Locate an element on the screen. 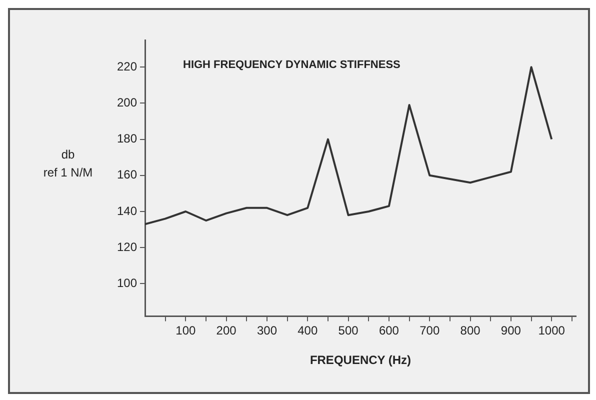  x-tick-label: 400 is located at coordinates (308, 331).